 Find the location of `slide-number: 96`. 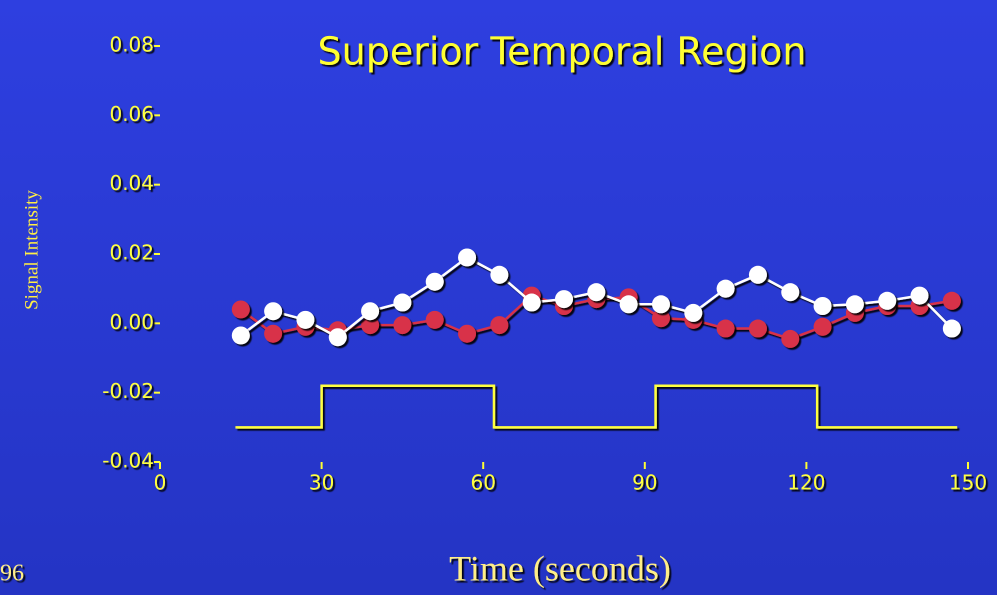

slide-number: 96 is located at coordinates (12, 574).